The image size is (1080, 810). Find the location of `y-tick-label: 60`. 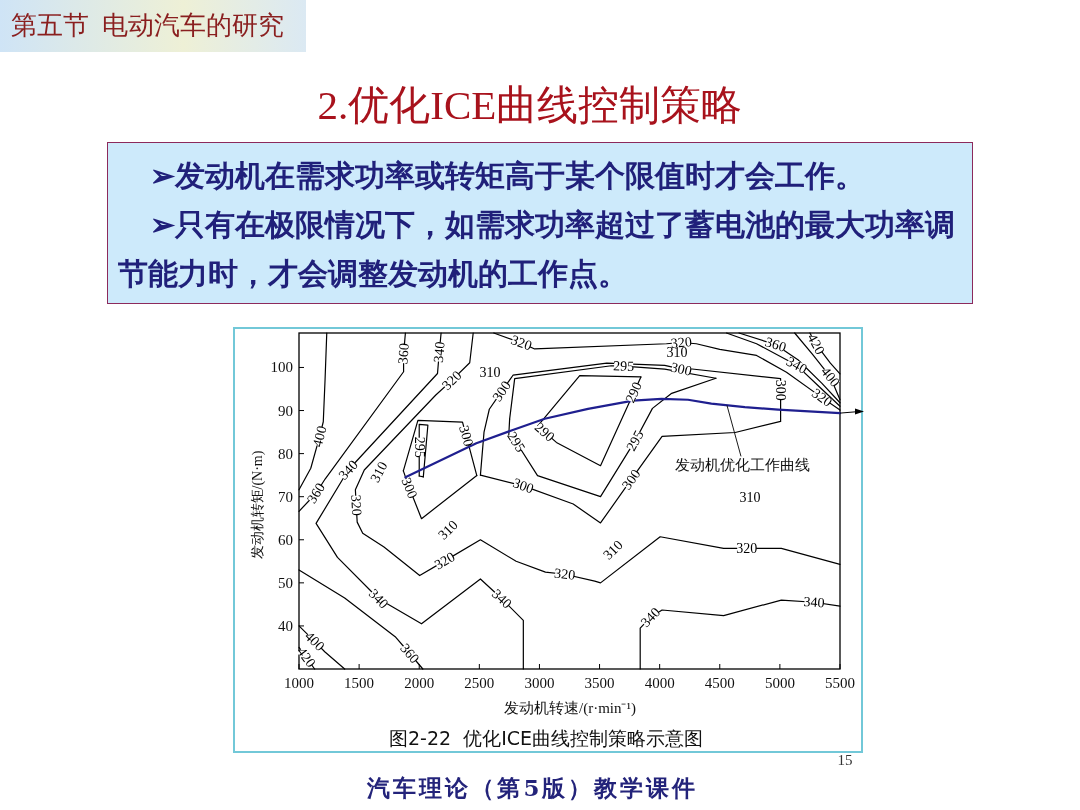

y-tick-label: 60 is located at coordinates (285, 539).